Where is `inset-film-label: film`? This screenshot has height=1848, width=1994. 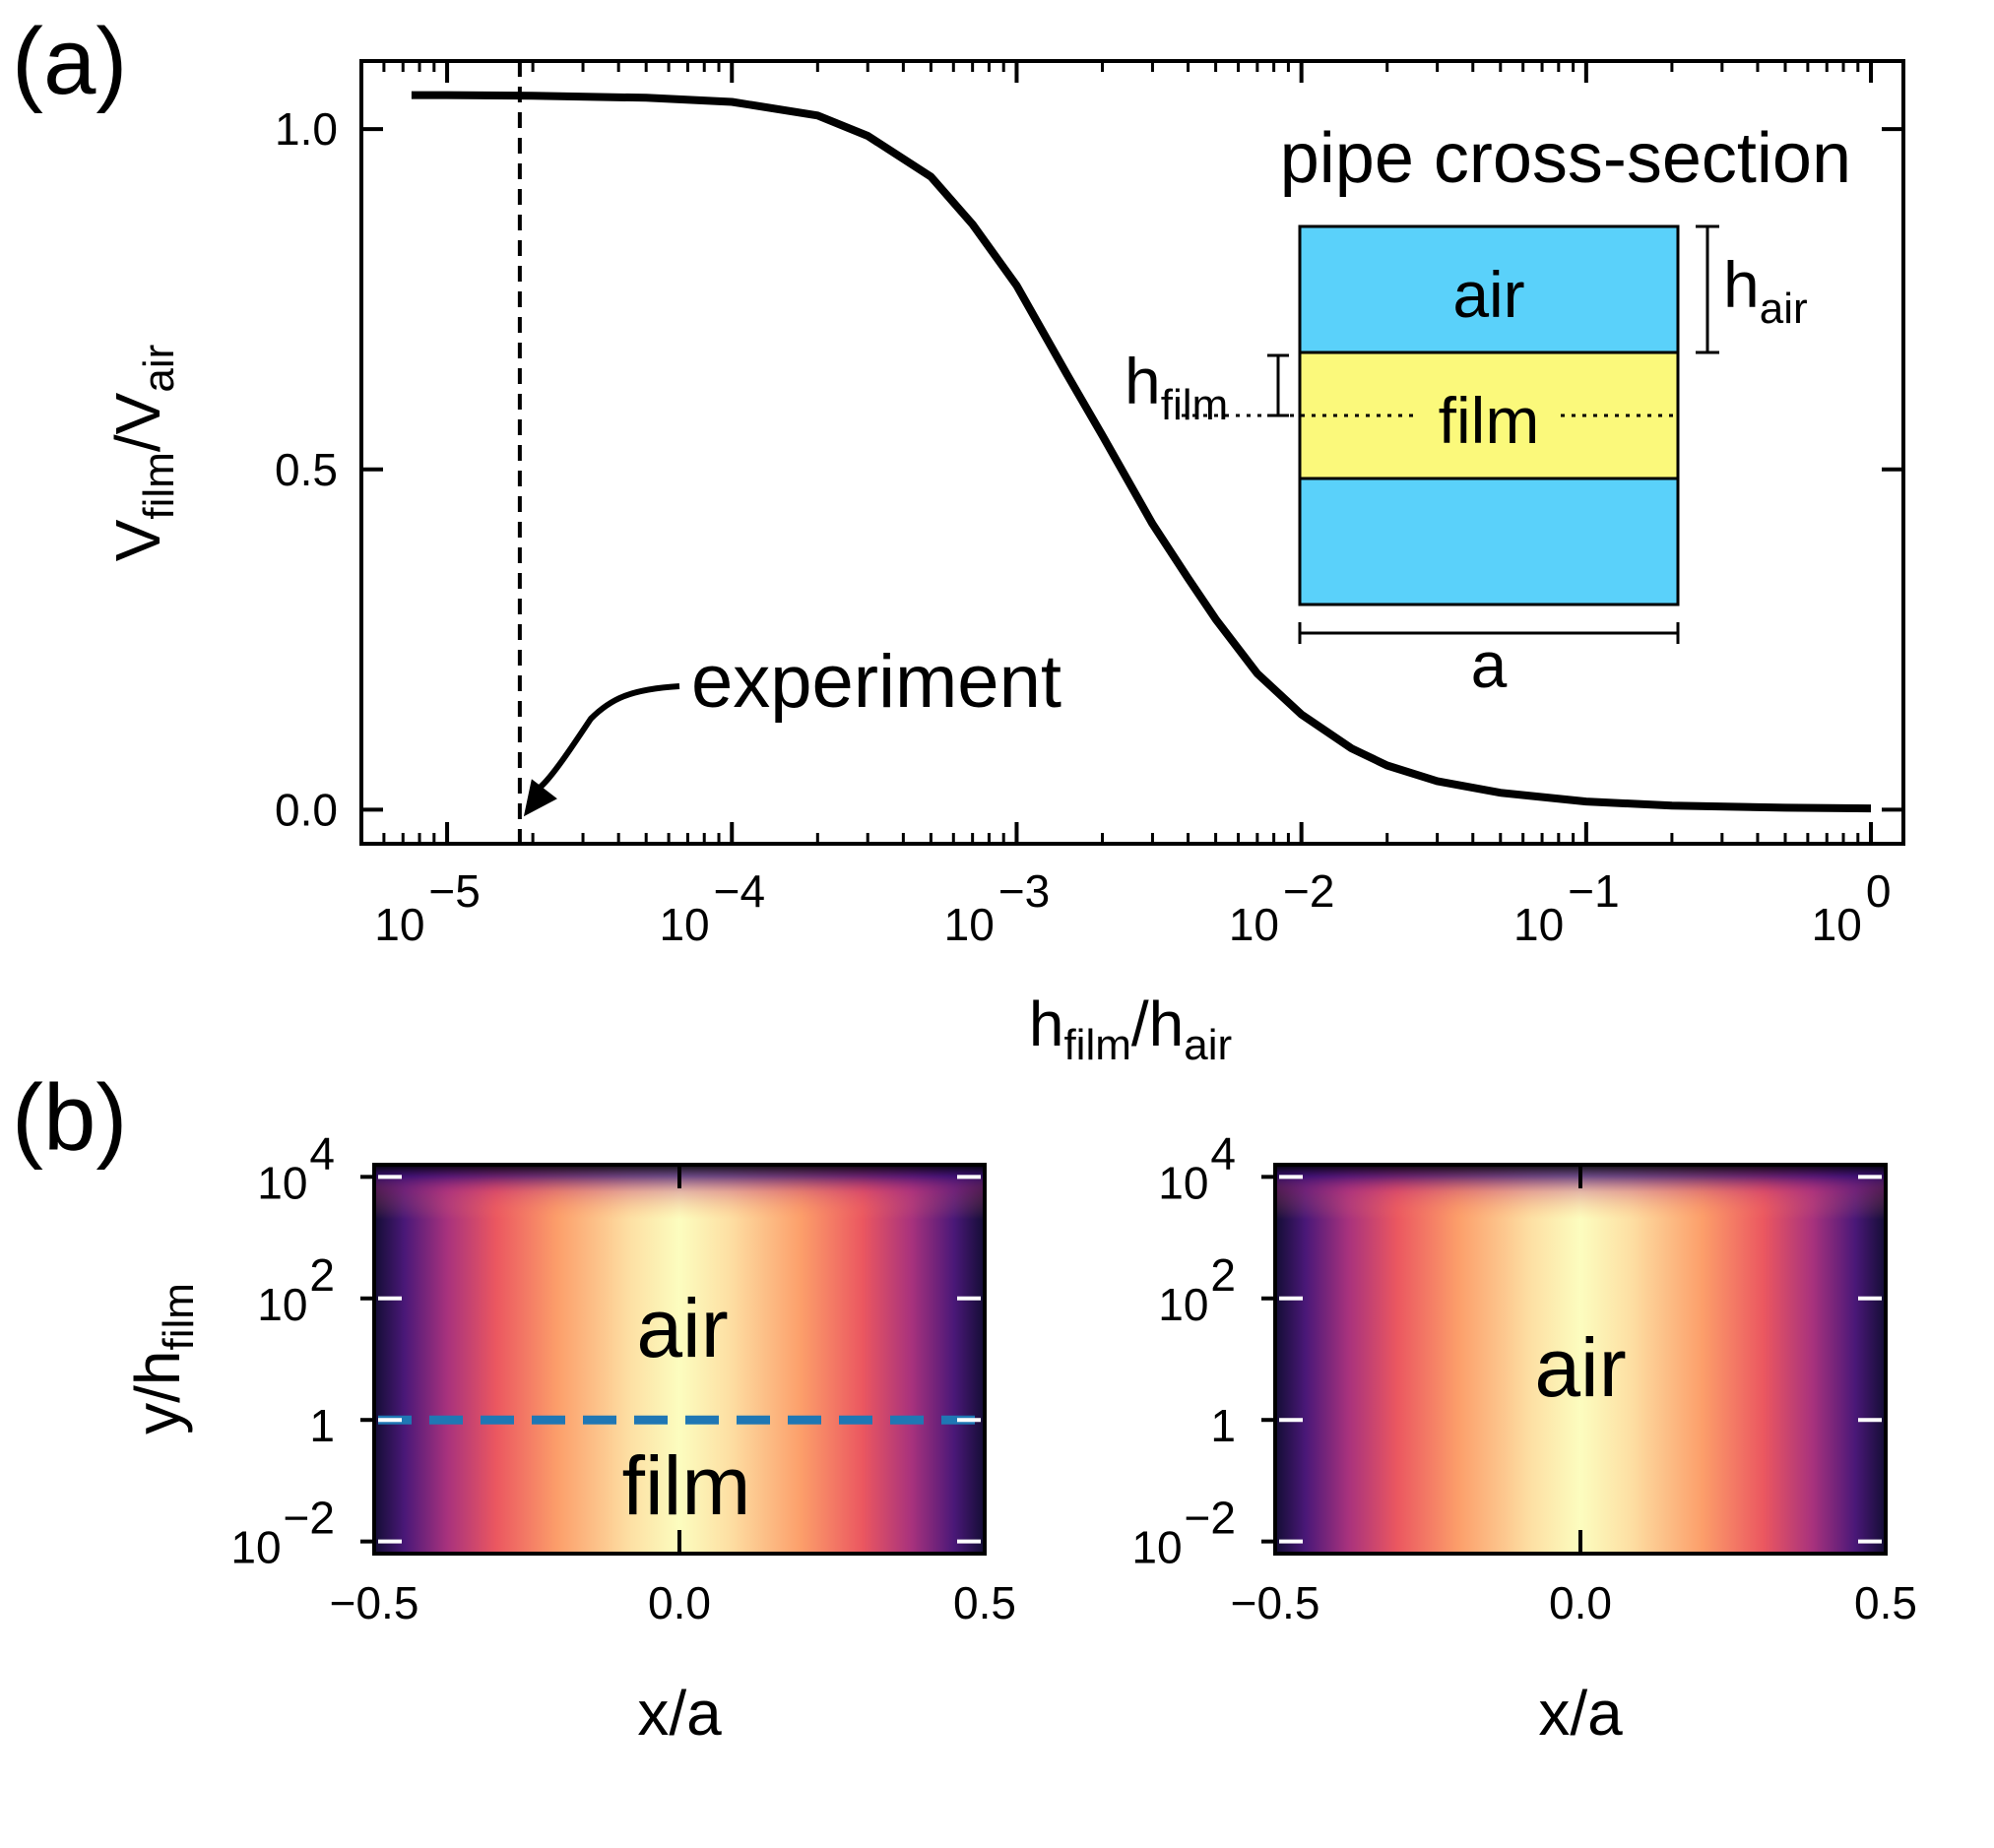 inset-film-label: film is located at coordinates (1489, 420).